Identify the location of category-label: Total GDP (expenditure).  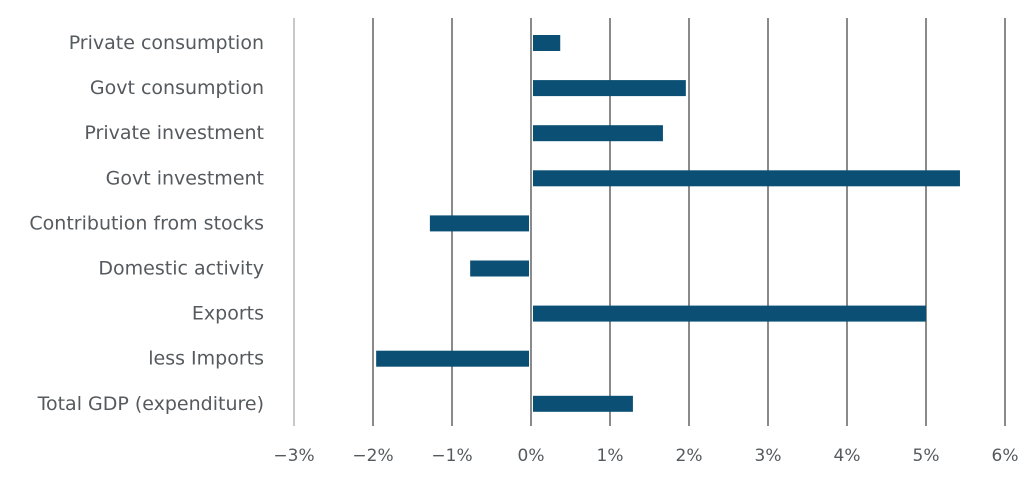
(150, 404).